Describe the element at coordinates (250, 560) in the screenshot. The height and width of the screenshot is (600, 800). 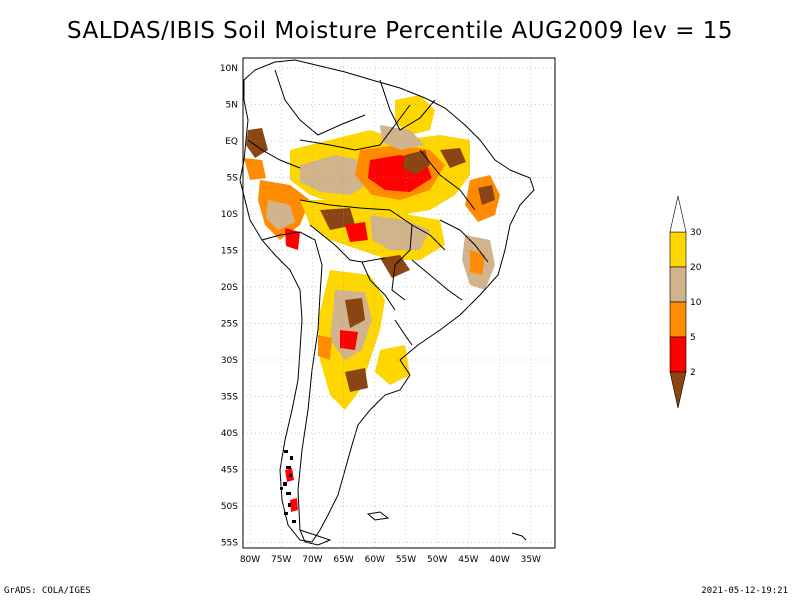
I see `lon-label: 80W` at that location.